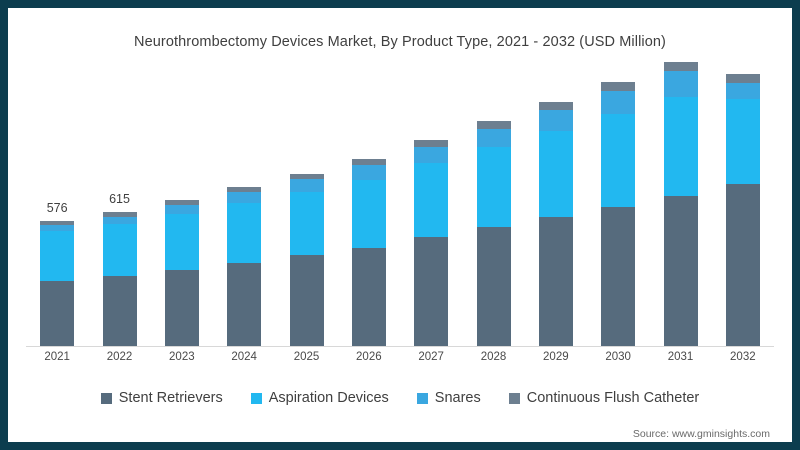 This screenshot has height=450, width=800. Describe the element at coordinates (369, 357) in the screenshot. I see `x-tick-2026: 2026` at that location.